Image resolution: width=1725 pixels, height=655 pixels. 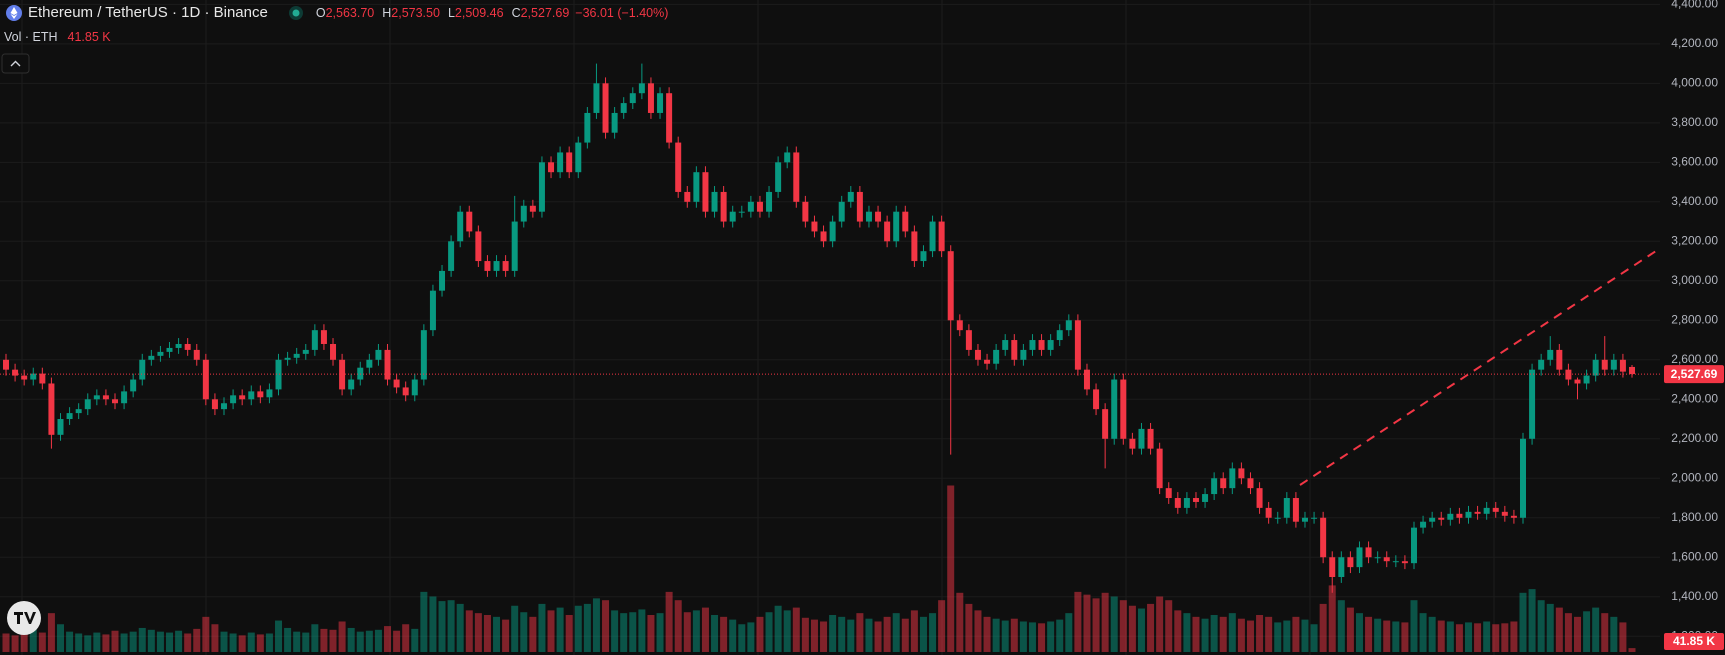 What do you see at coordinates (24, 618) in the screenshot?
I see `logo` at bounding box center [24, 618].